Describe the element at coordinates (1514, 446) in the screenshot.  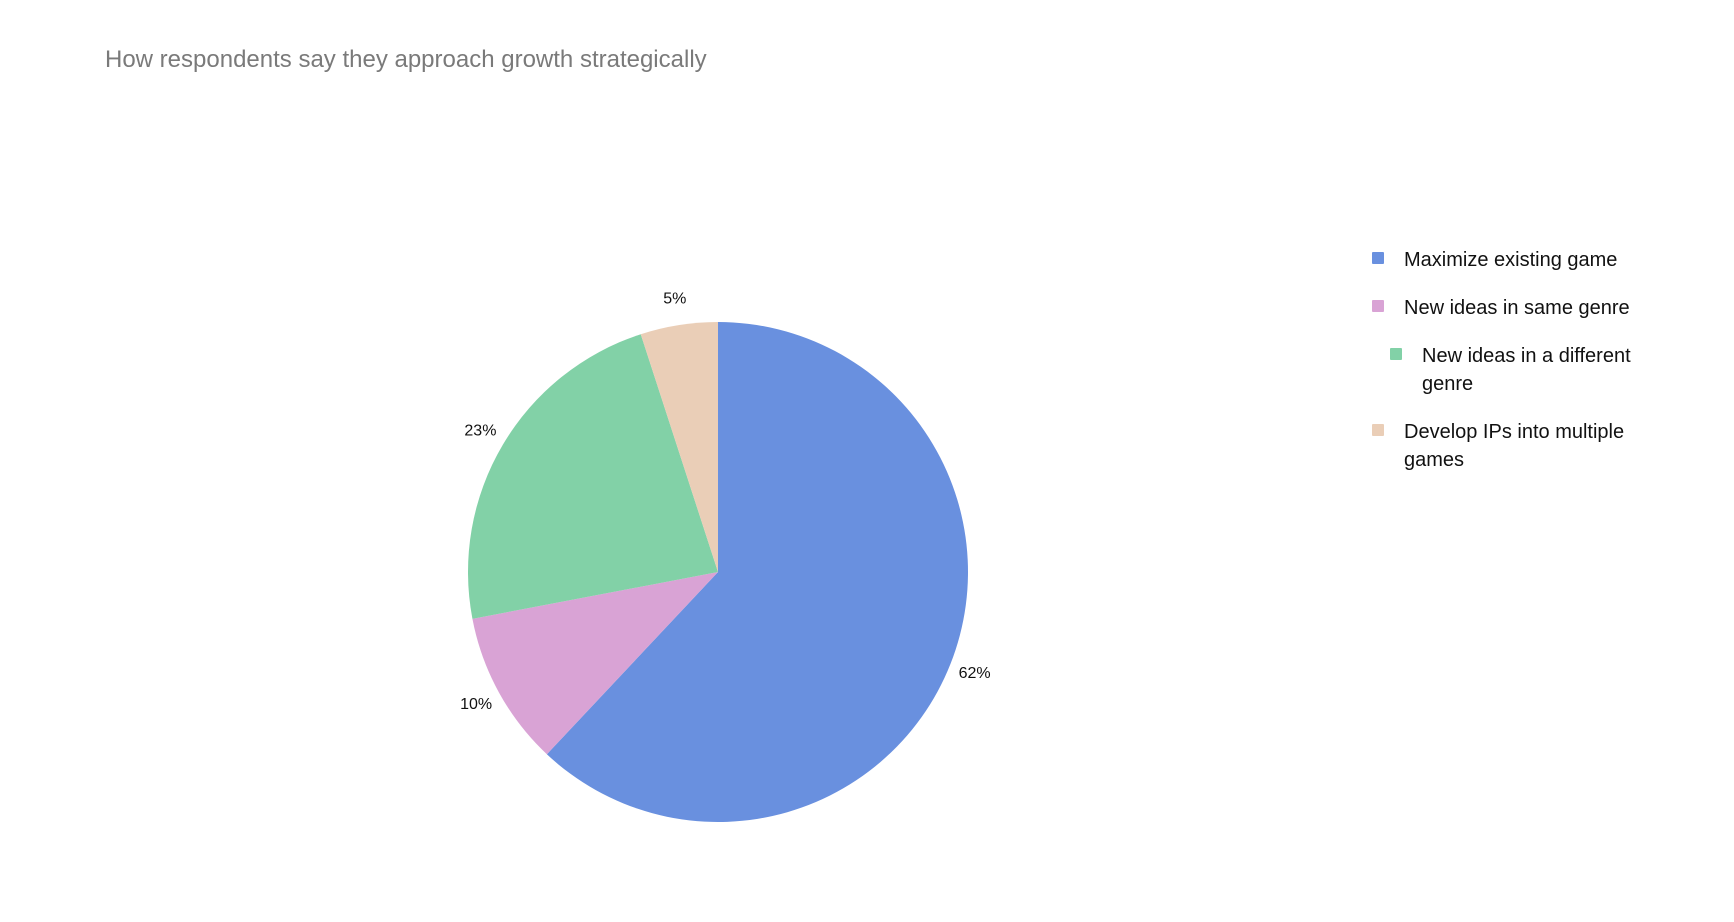
I see `legend-label: Develop IPs into multiple games` at that location.